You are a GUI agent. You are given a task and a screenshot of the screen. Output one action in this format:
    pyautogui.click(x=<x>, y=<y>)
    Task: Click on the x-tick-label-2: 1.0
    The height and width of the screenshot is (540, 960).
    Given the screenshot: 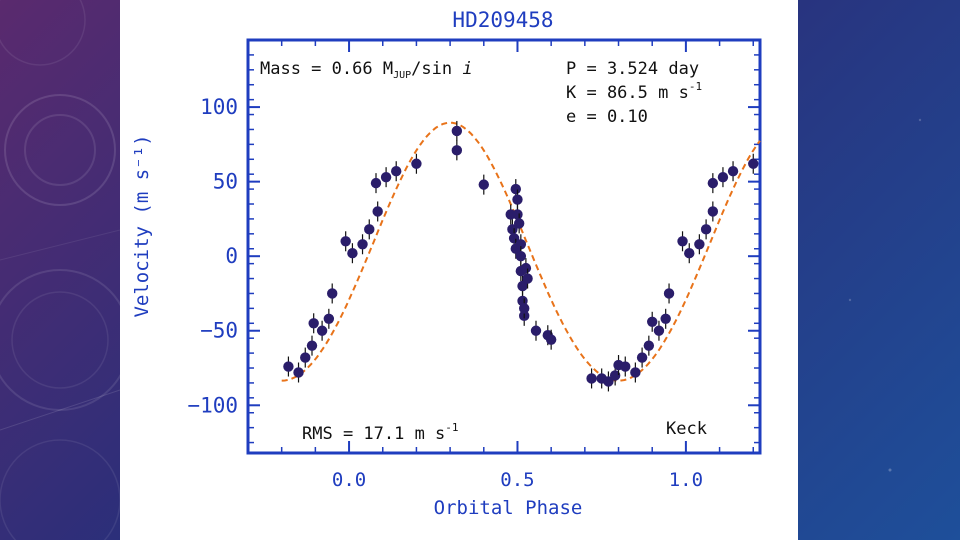 What is the action you would take?
    pyautogui.click(x=686, y=480)
    